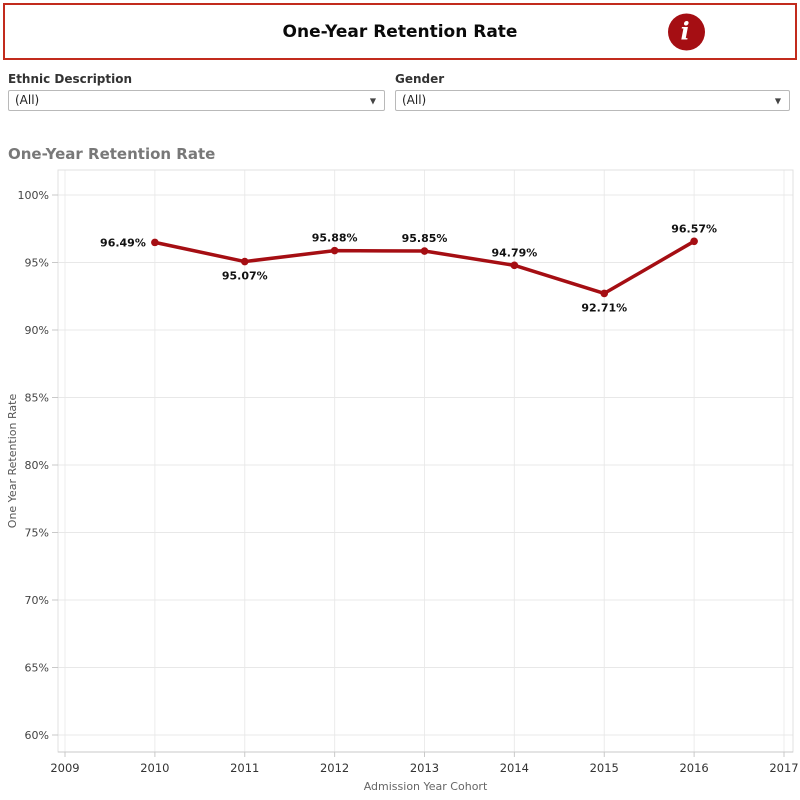 The image size is (800, 800). What do you see at coordinates (334, 768) in the screenshot?
I see `x-tick-label: 2012` at bounding box center [334, 768].